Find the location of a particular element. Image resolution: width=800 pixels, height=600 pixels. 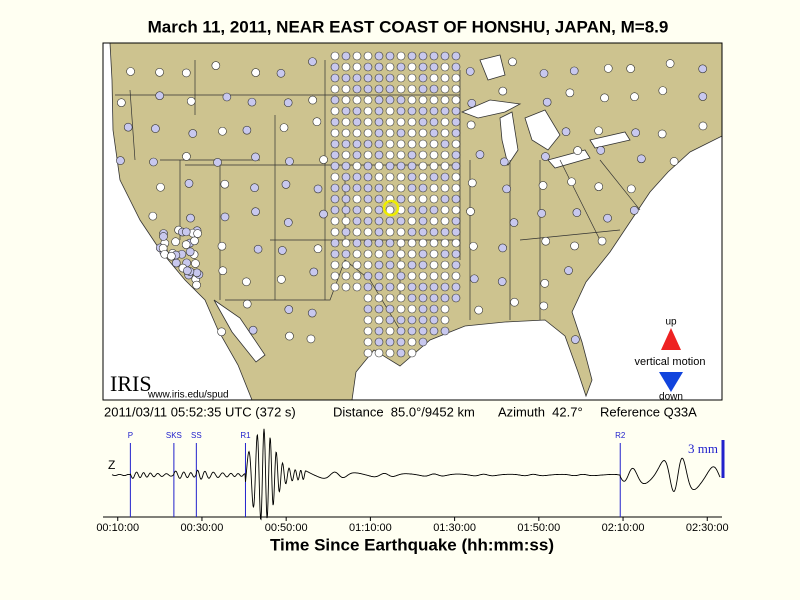

legend-down: down is located at coordinates (671, 397).